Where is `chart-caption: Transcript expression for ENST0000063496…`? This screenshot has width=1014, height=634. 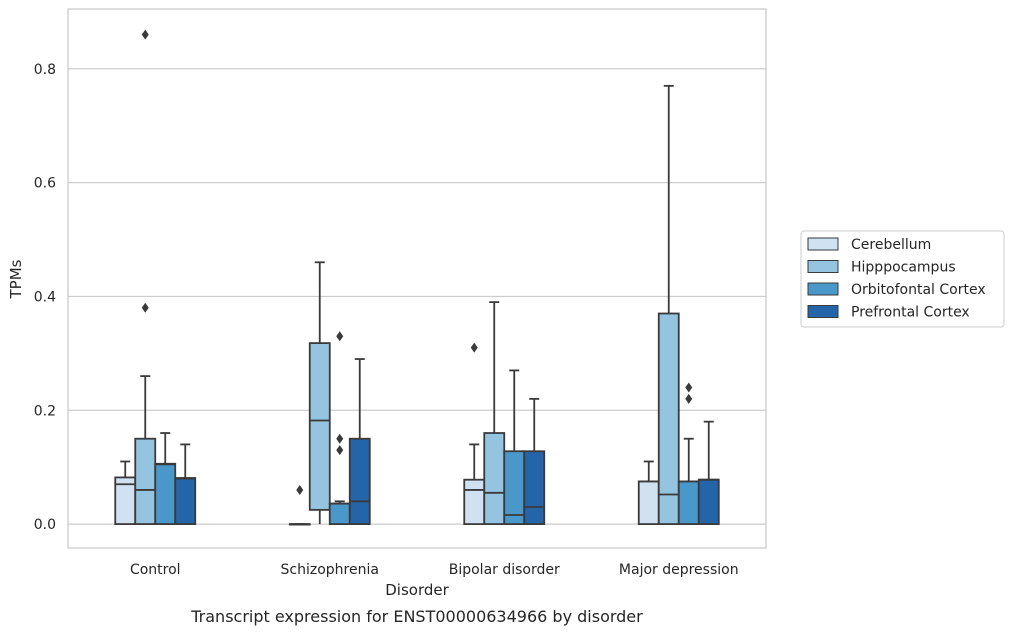
chart-caption: Transcript expression for ENST0000063496… is located at coordinates (416, 616).